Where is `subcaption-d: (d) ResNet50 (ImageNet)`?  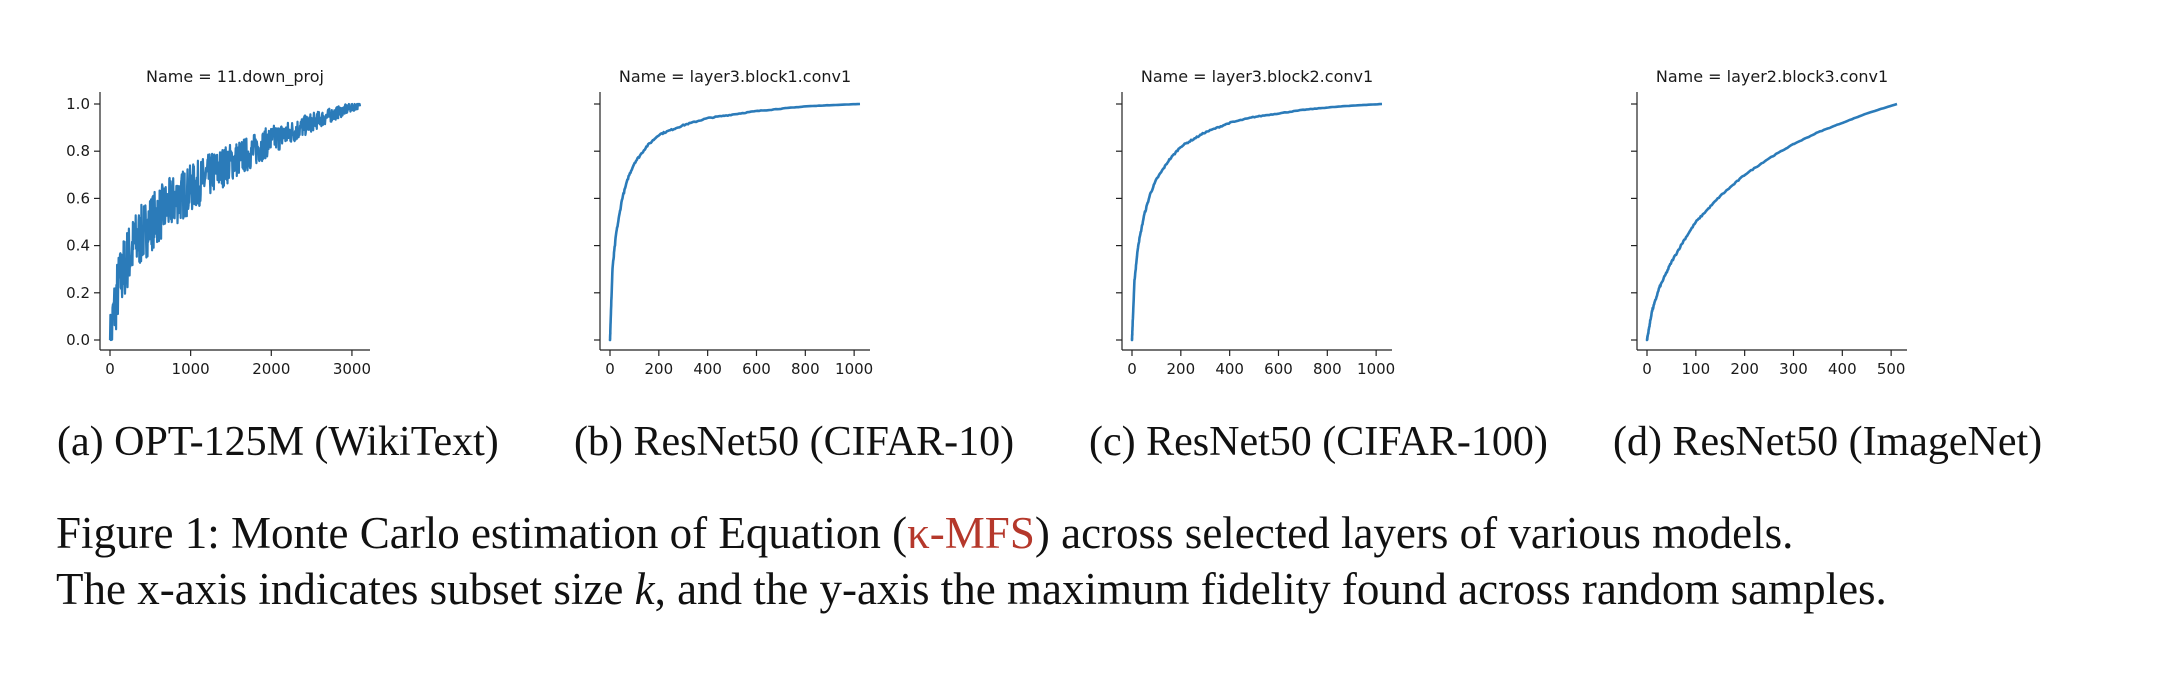 subcaption-d: (d) ResNet50 (ImageNet) is located at coordinates (1828, 442).